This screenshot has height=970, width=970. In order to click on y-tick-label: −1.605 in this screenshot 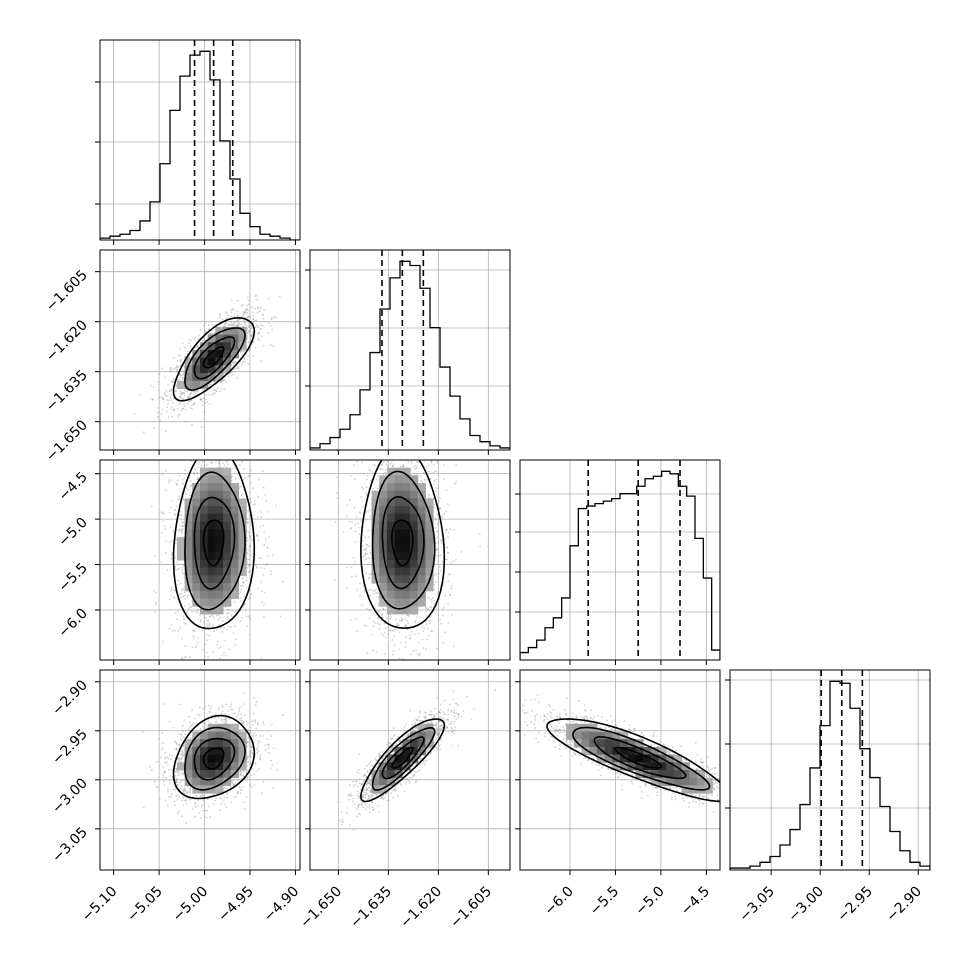, I will do `click(67, 291)`.